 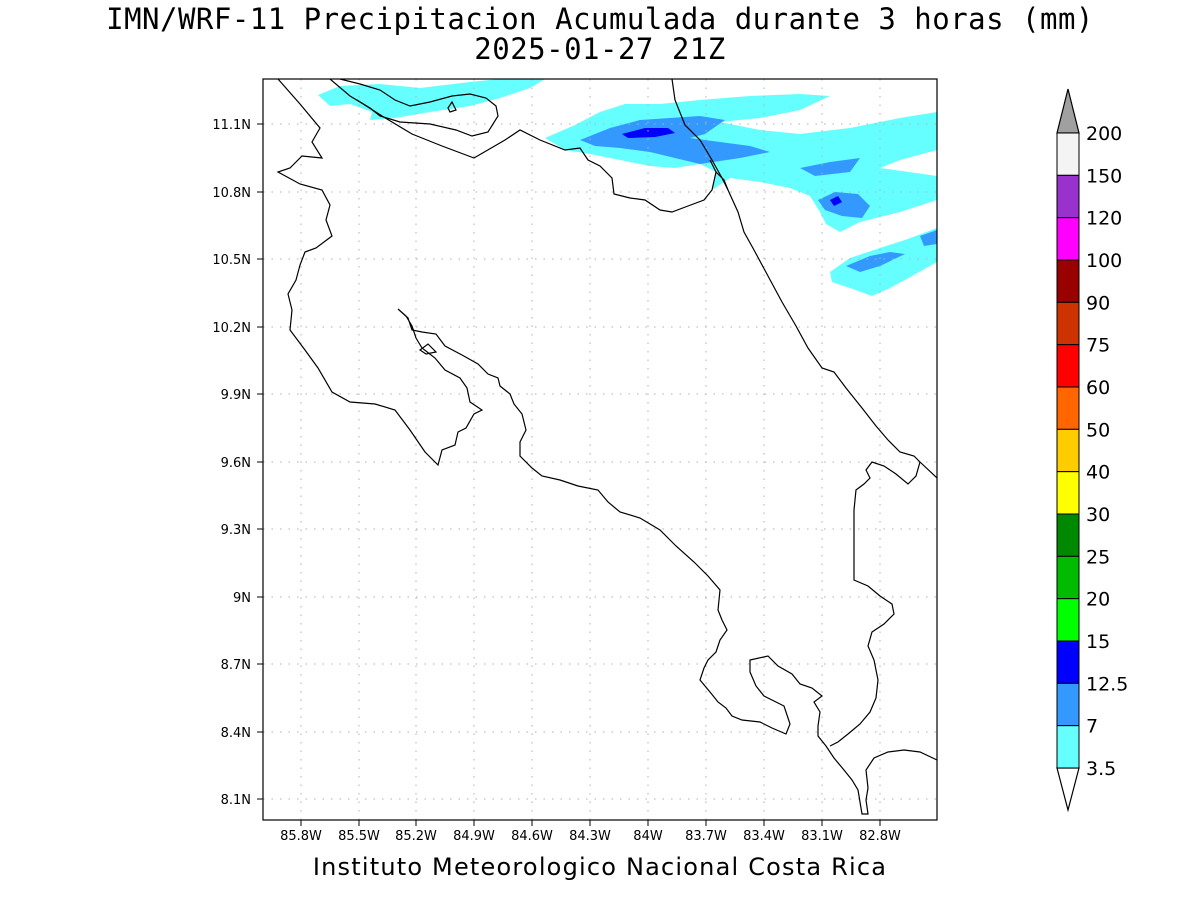 What do you see at coordinates (1098, 430) in the screenshot?
I see `colorbar-label: 50` at bounding box center [1098, 430].